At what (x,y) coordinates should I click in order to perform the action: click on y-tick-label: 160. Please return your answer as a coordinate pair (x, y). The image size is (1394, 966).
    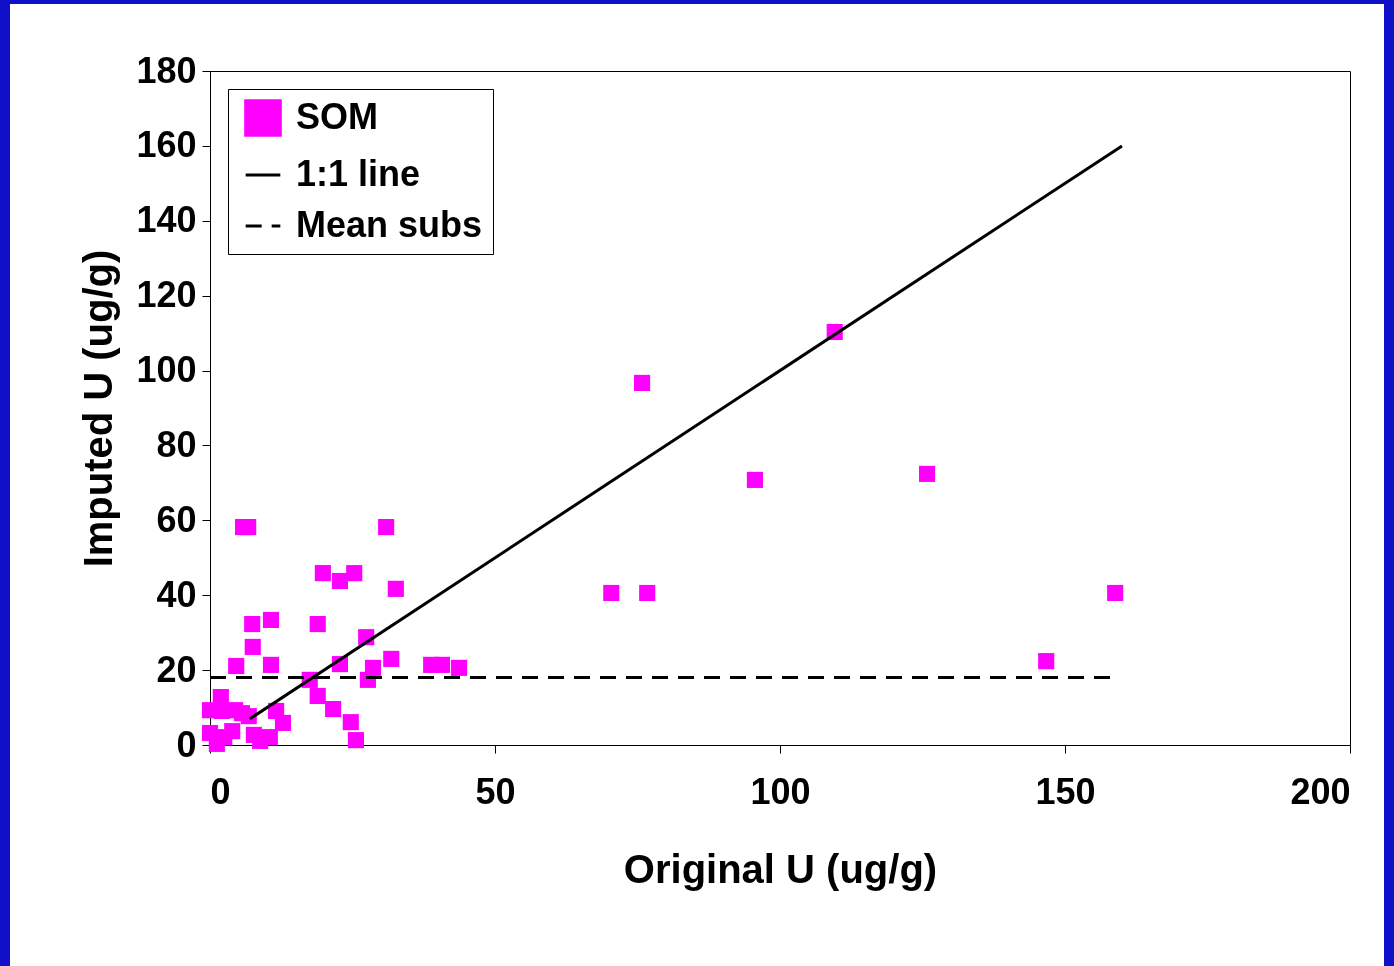
    Looking at the image, I should click on (166, 145).